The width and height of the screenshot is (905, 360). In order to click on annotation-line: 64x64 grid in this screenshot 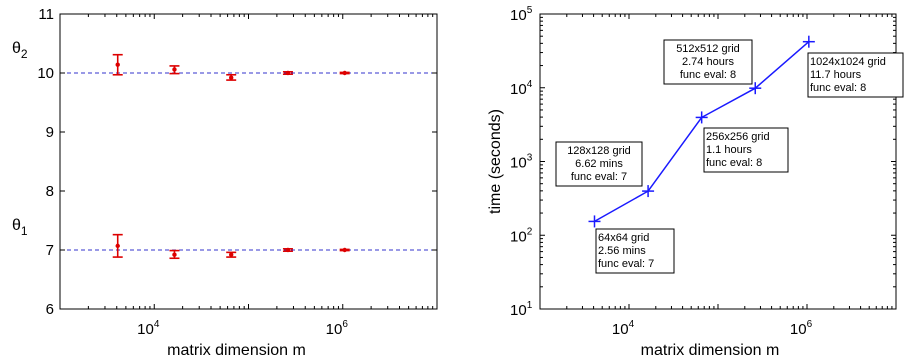, I will do `click(623, 238)`.